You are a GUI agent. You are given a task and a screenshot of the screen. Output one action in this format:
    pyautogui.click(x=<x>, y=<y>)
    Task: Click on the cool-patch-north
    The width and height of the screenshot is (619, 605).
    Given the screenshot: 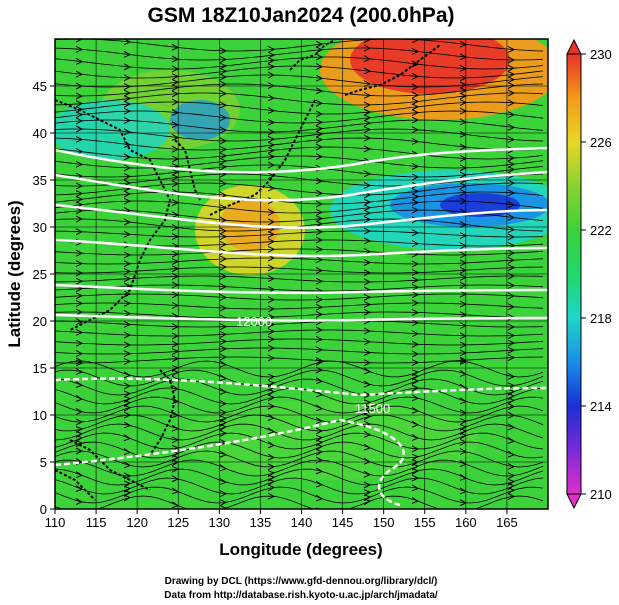 What is the action you would take?
    pyautogui.click(x=200, y=120)
    